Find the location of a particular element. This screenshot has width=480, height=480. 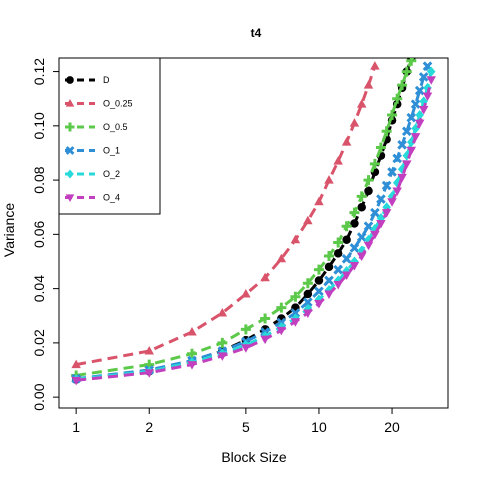

legend: D O_0.25 O_0.5 O_1 O_2 O_4 is located at coordinates (109, 136).